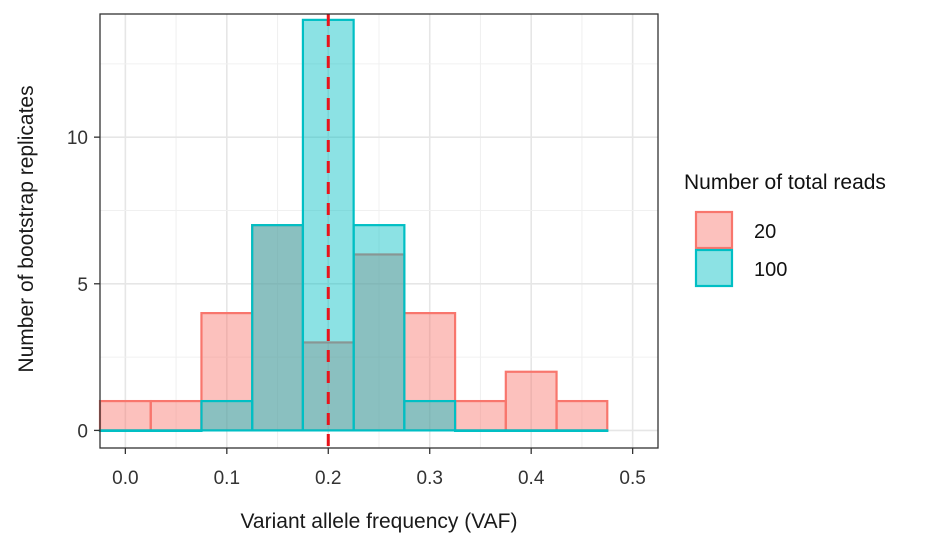 This screenshot has width=931, height=537. What do you see at coordinates (632, 478) in the screenshot?
I see `x-tick-label: 0.5` at bounding box center [632, 478].